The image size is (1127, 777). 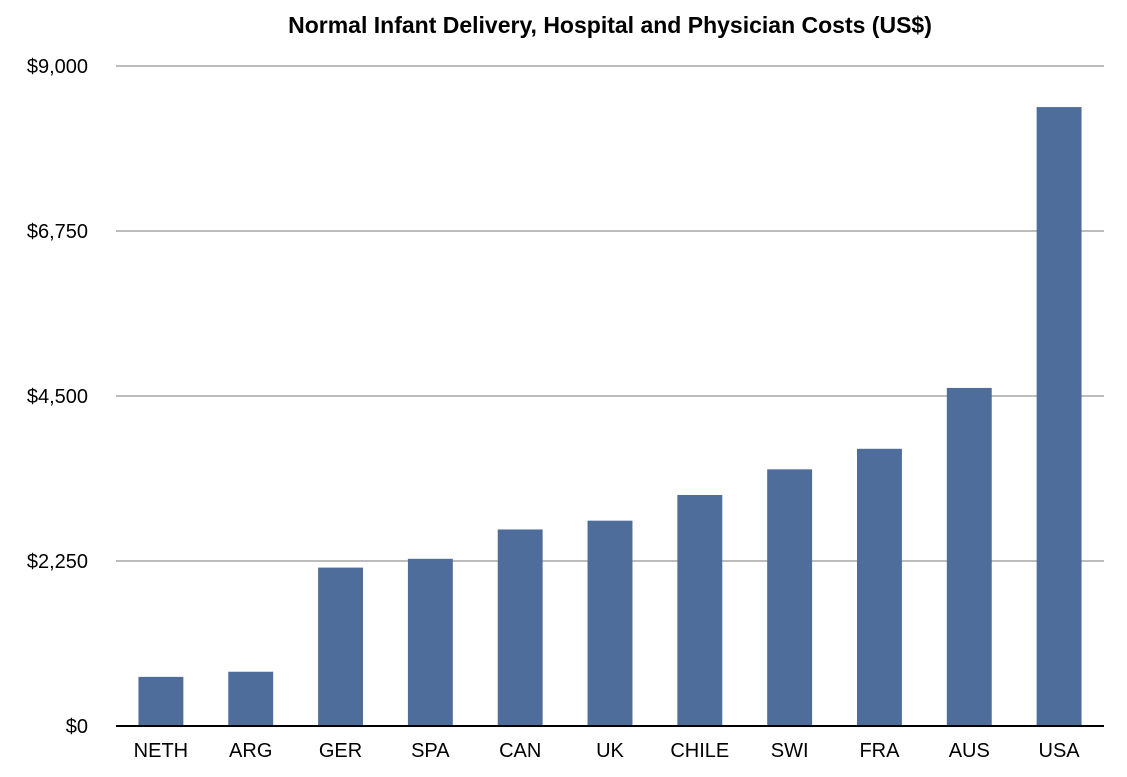 I want to click on x-tick-label: GER, so click(x=340, y=751).